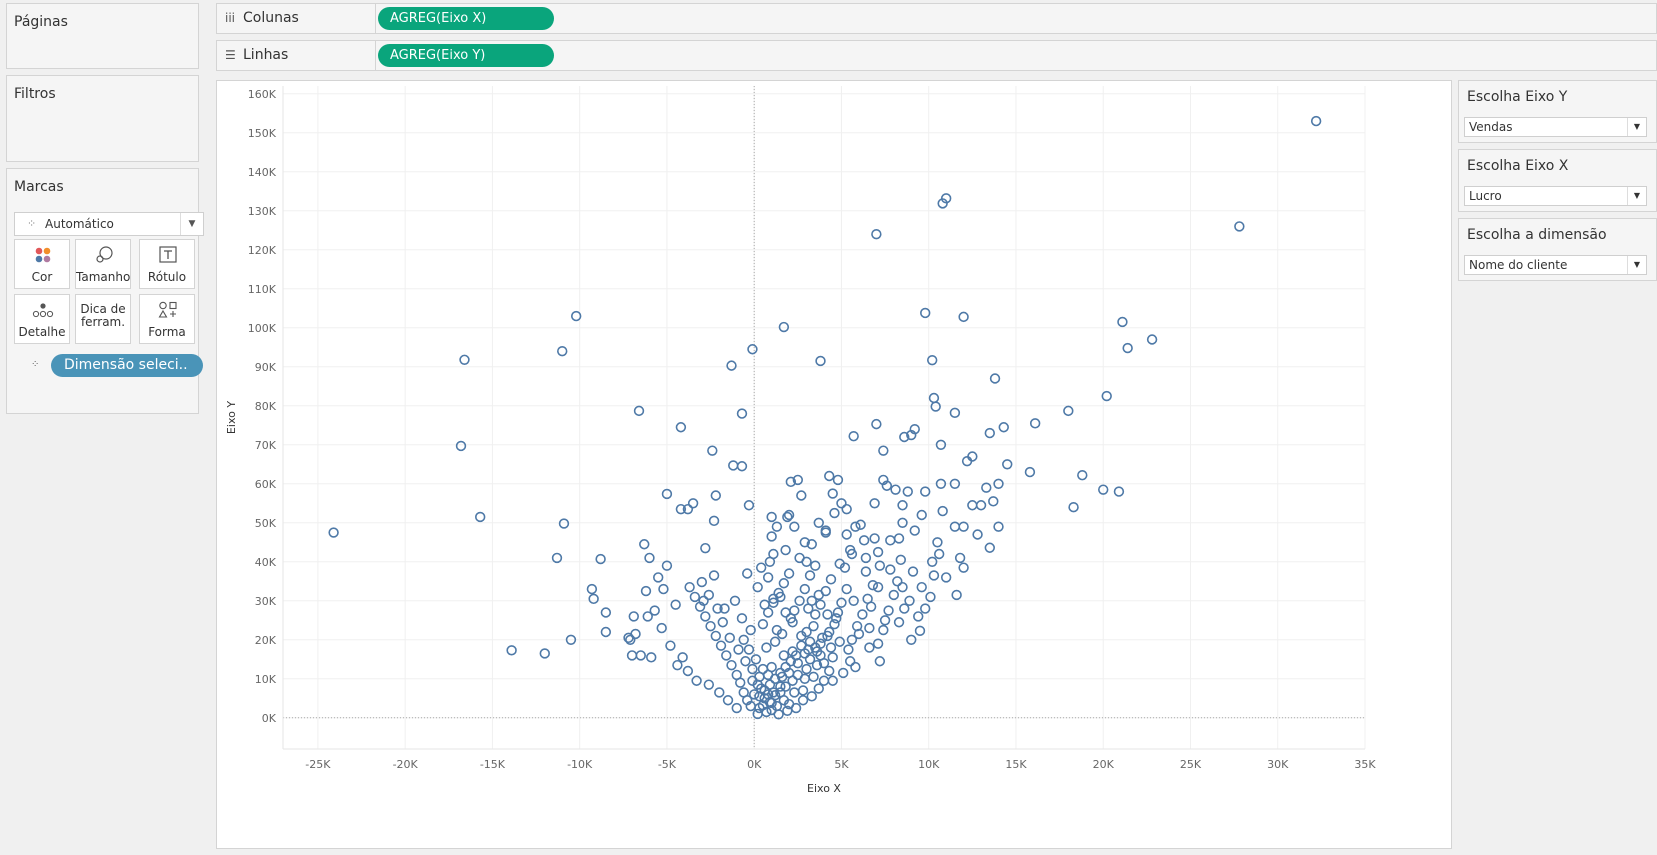 Image resolution: width=1657 pixels, height=855 pixels. I want to click on detail-icon, so click(43, 310).